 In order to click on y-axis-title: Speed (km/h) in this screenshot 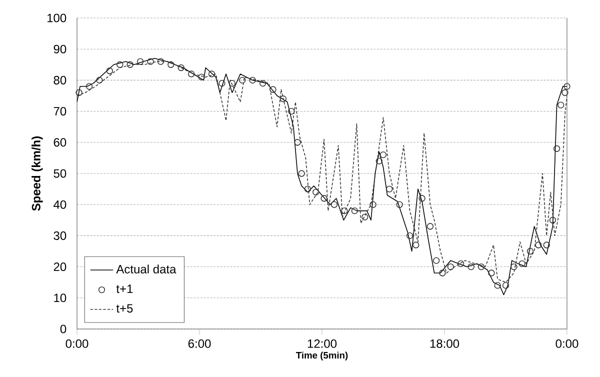, I will do `click(37, 173)`.